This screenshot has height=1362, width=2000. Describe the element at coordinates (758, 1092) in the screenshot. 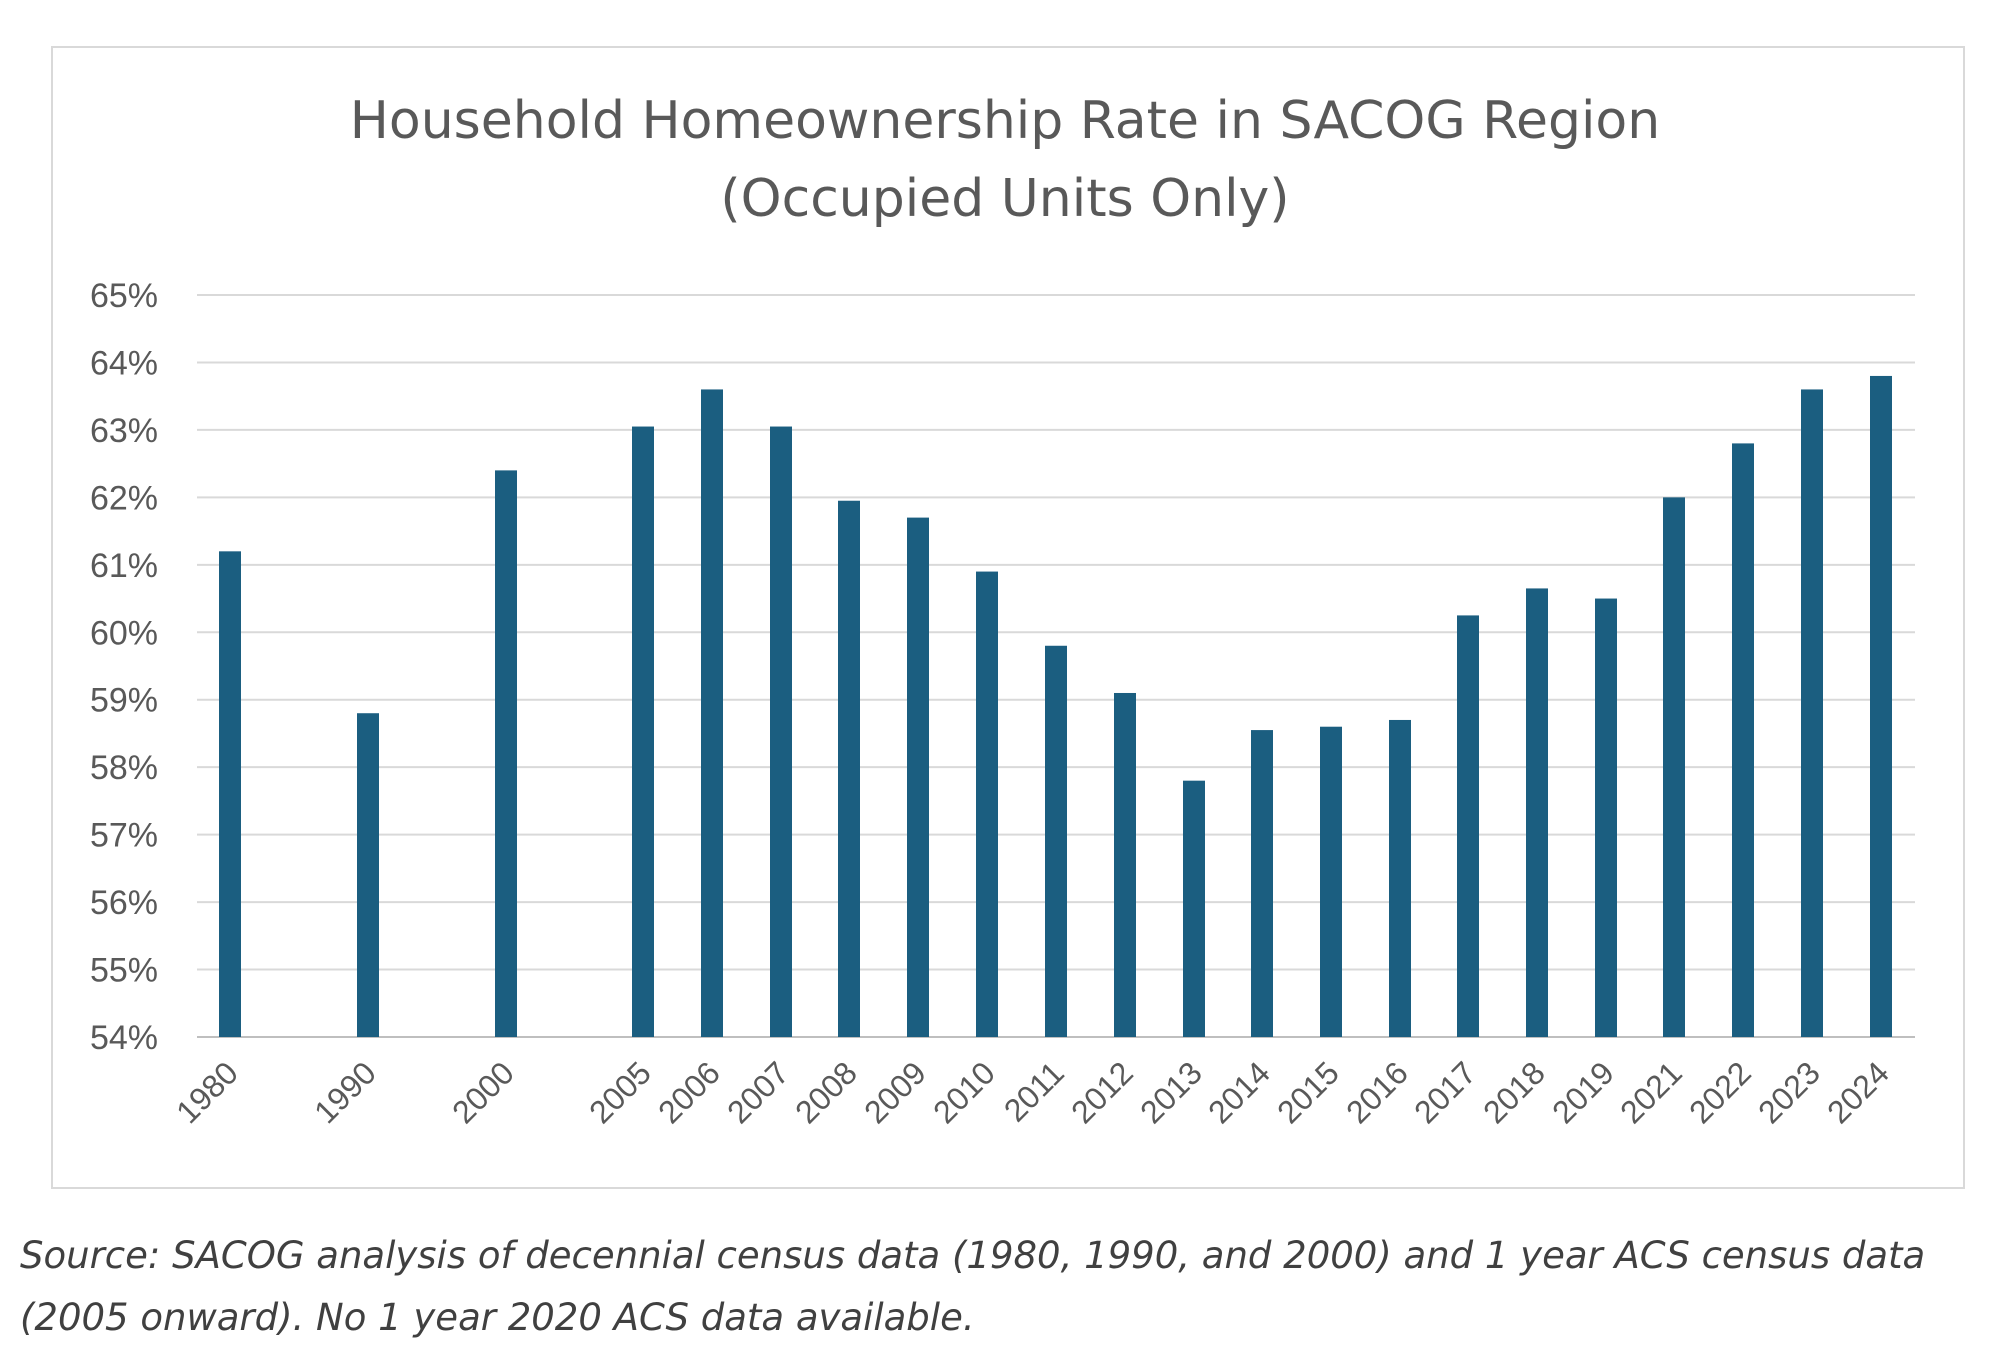

I see `x-tick-label: 2007` at that location.